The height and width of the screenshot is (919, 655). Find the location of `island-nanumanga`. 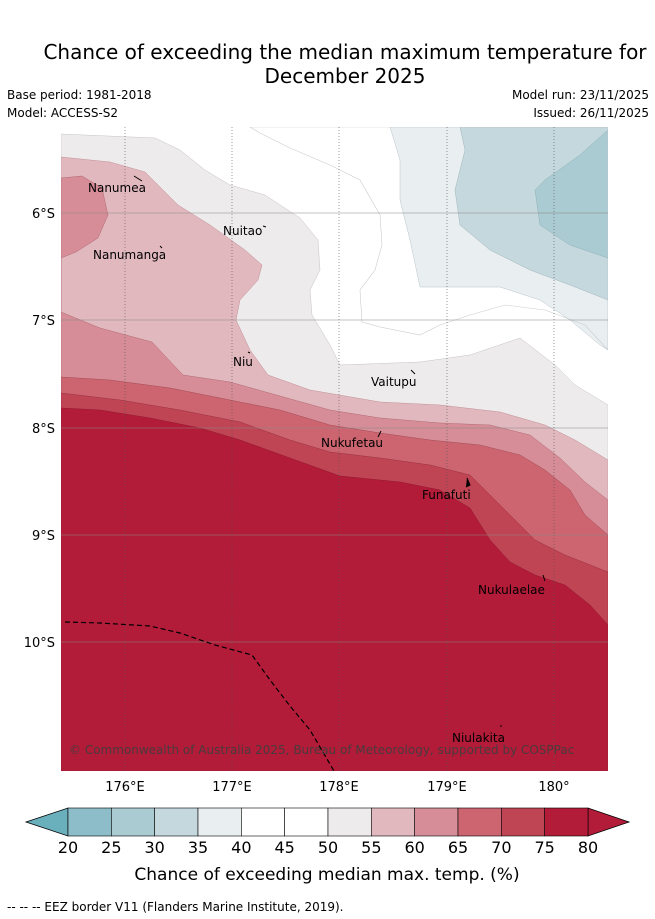

island-nanumanga is located at coordinates (161, 247).